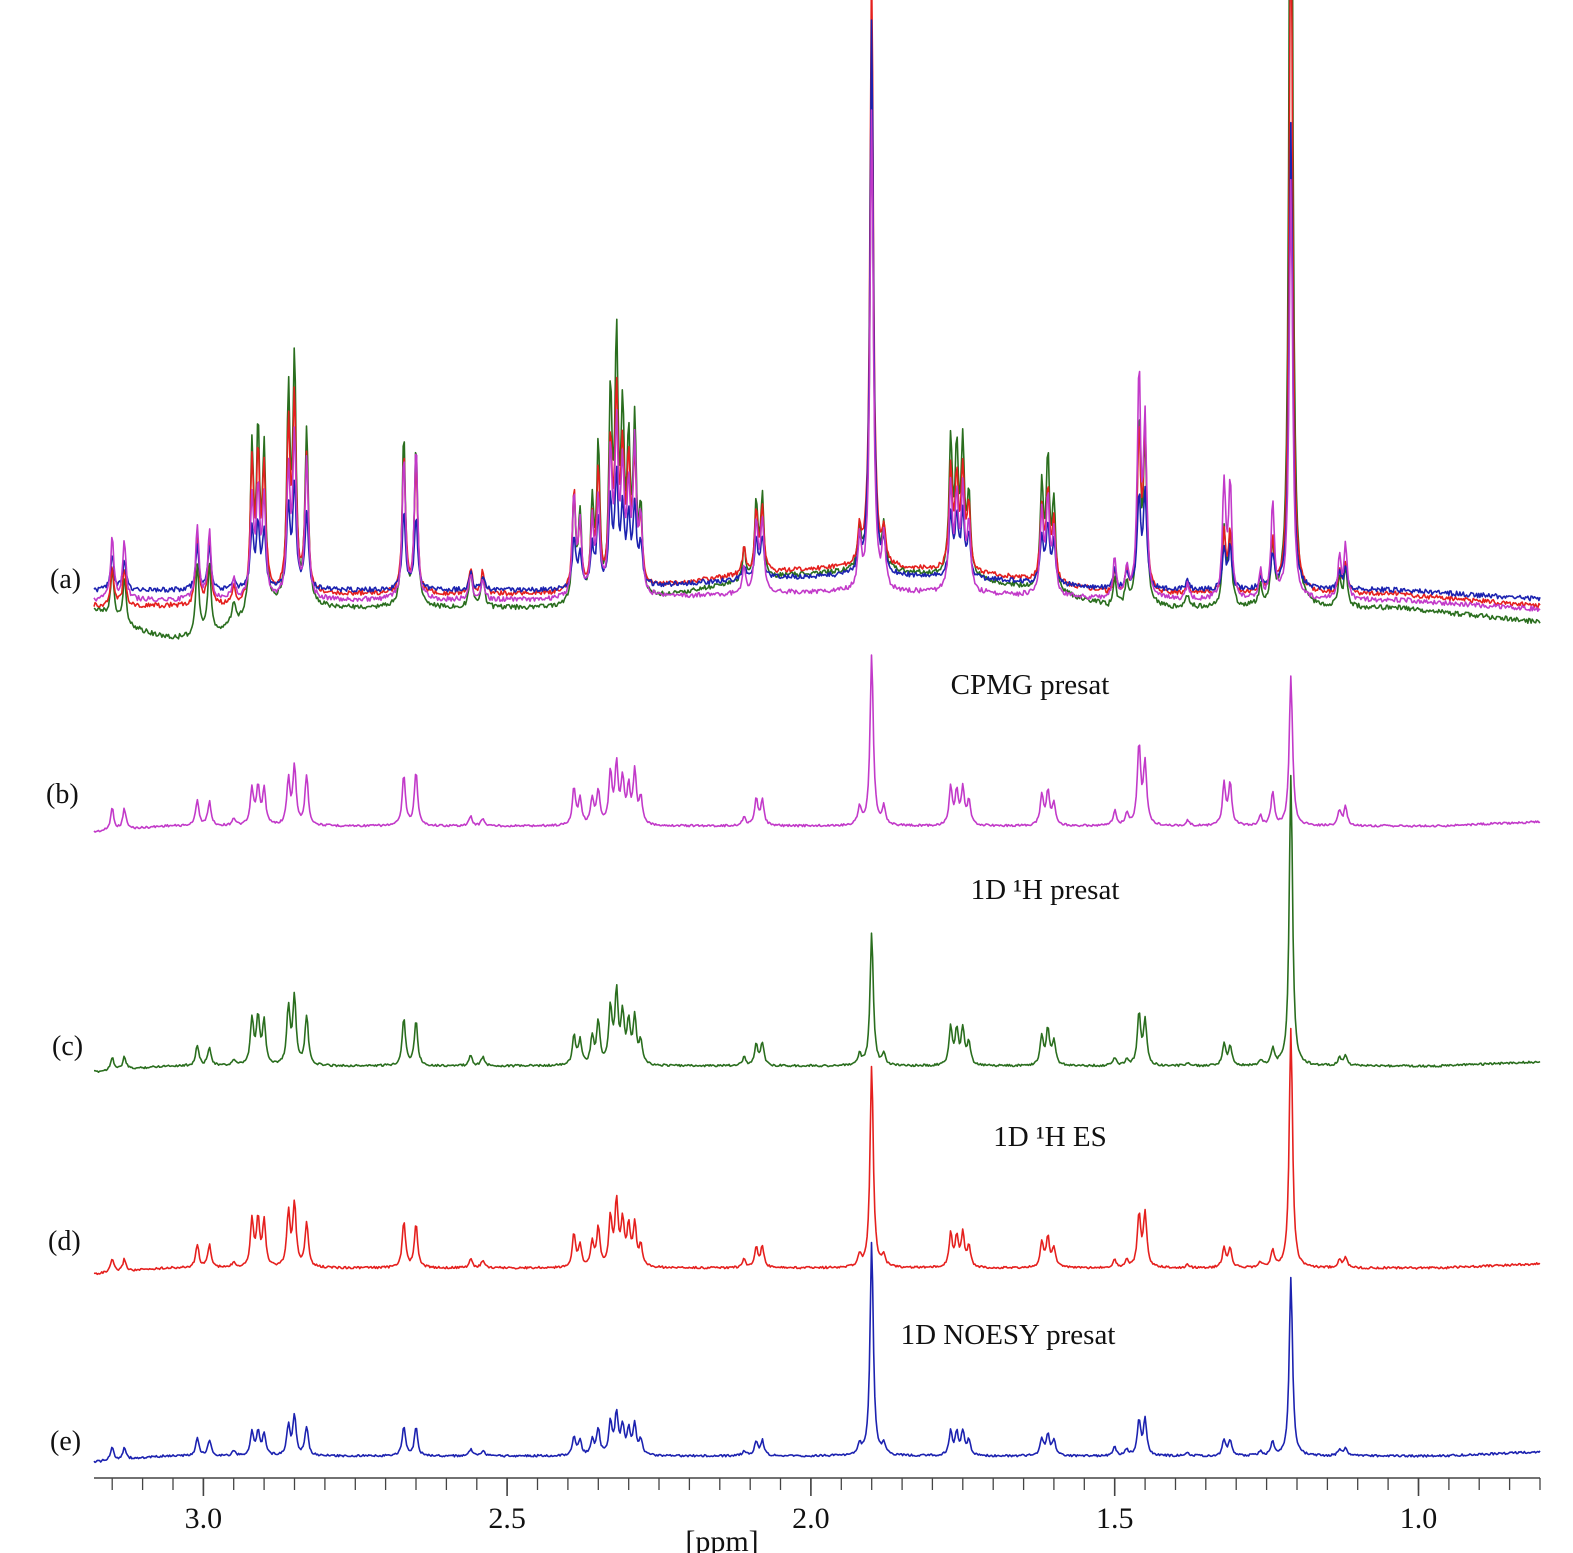 The image size is (1573, 1553). What do you see at coordinates (1030, 685) in the screenshot?
I see `experiment-label-b: CPMG presat` at bounding box center [1030, 685].